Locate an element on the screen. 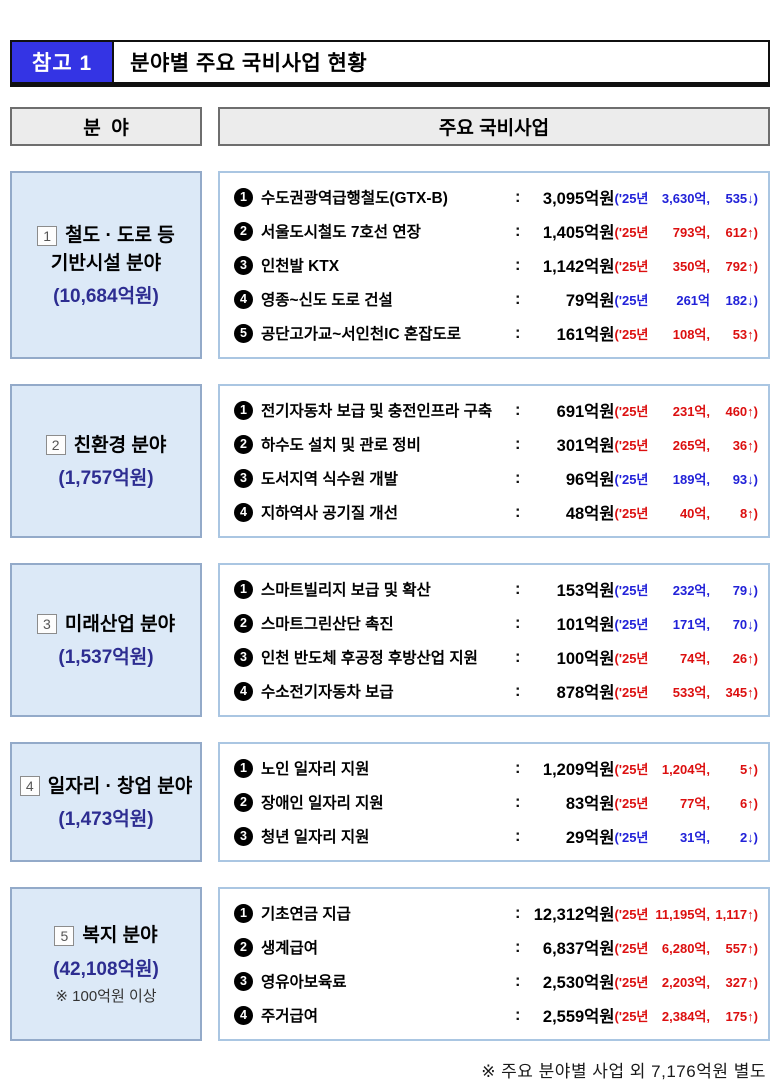 This screenshot has height=1082, width=780. field-box: 4 일자리 · 창업 분야 (1,473억원) is located at coordinates (106, 802).